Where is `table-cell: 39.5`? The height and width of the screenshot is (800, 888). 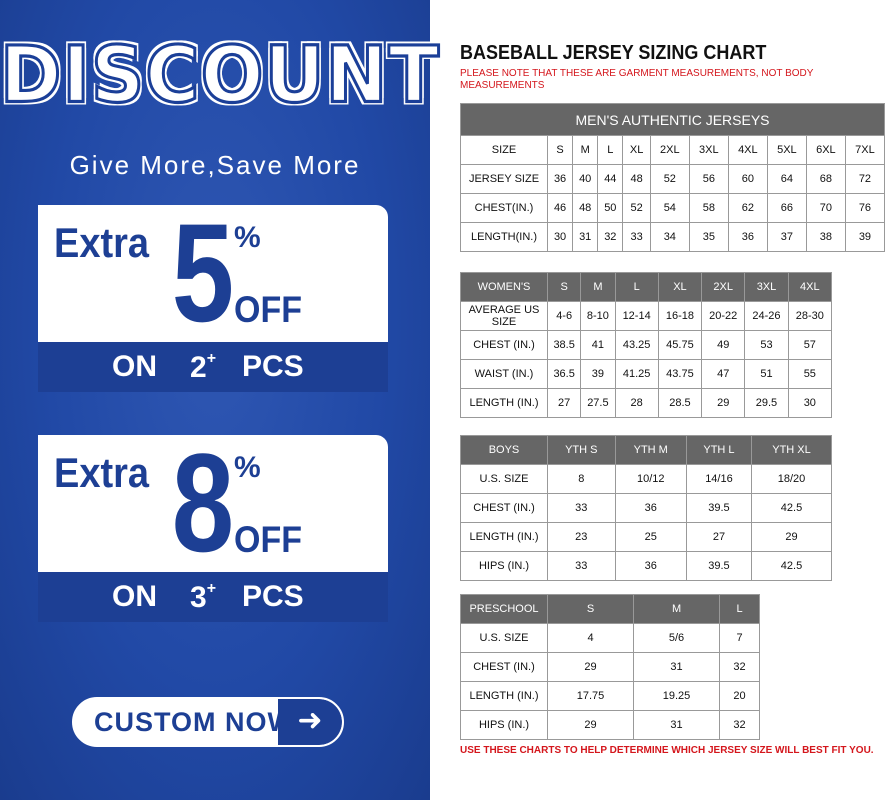
table-cell: 39.5 is located at coordinates (719, 508).